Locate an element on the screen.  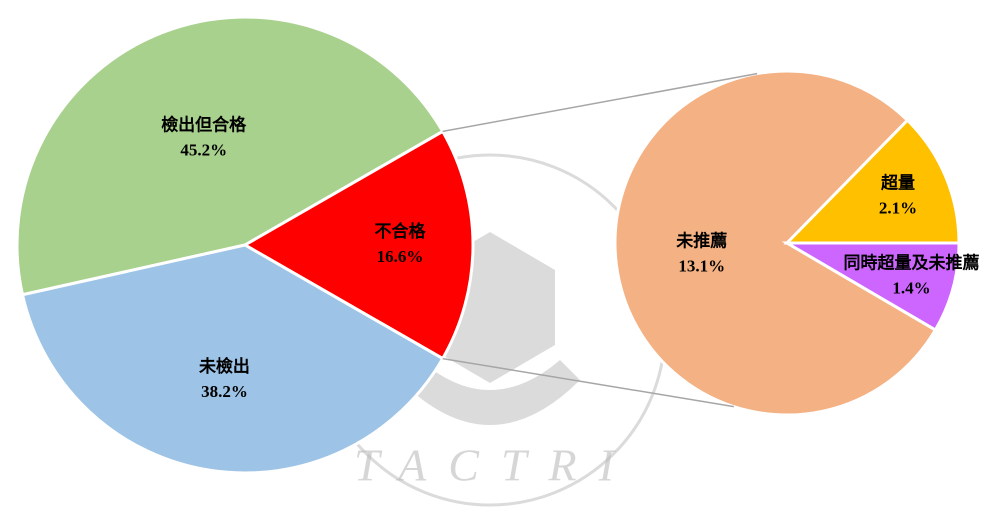
slice-label: 不合格 is located at coordinates (401, 231).